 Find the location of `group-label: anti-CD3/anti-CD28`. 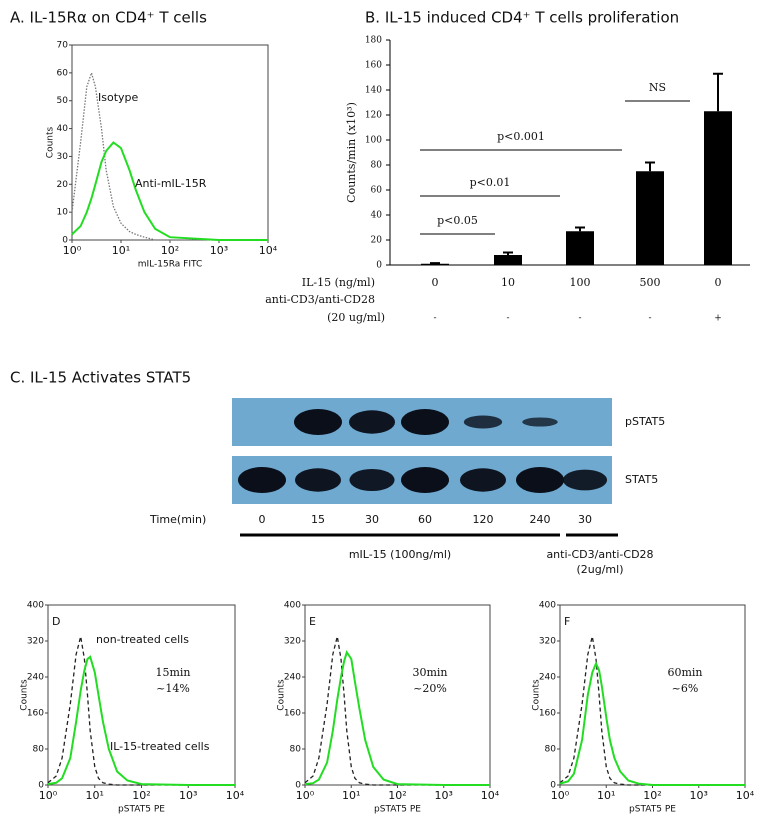

group-label: anti-CD3/anti-CD28 is located at coordinates (599, 554).